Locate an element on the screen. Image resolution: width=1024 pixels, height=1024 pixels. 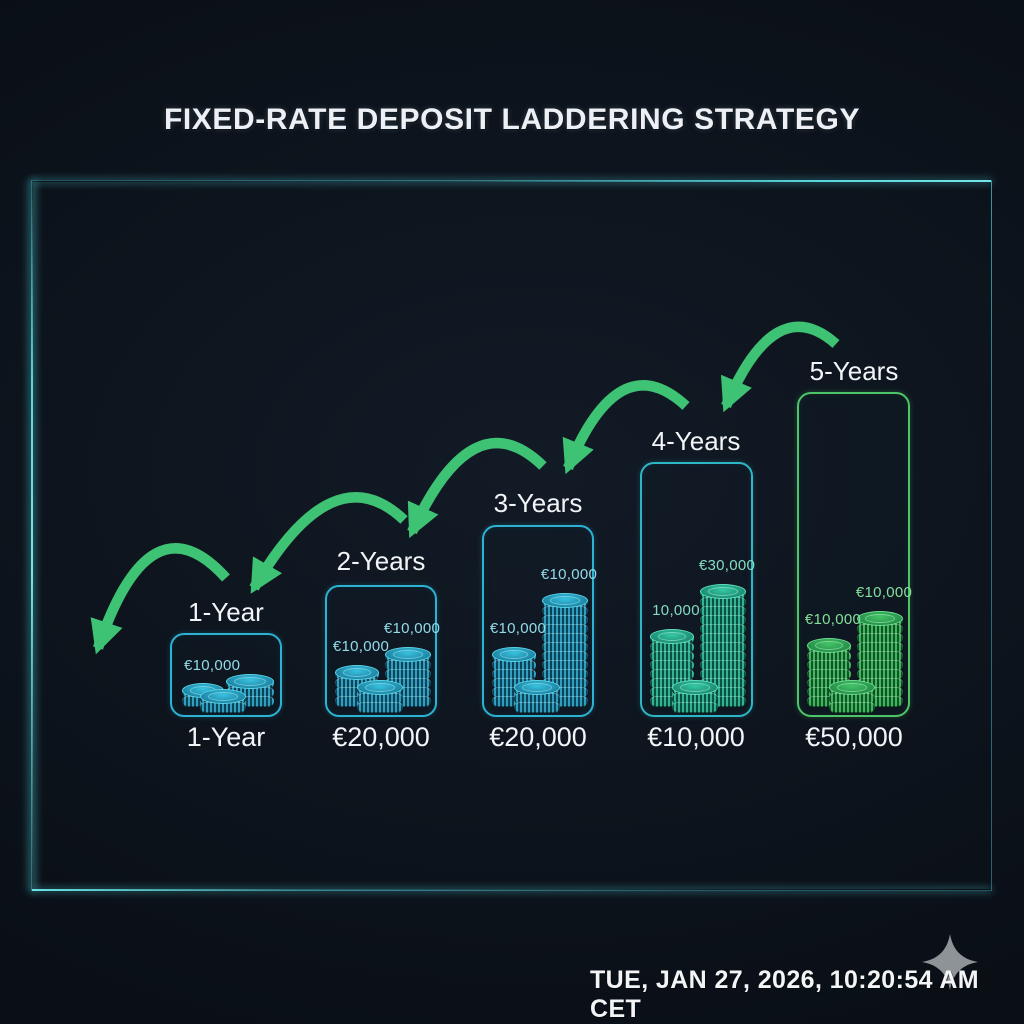
column-title-1-year: 1-Year is located at coordinates (226, 612).